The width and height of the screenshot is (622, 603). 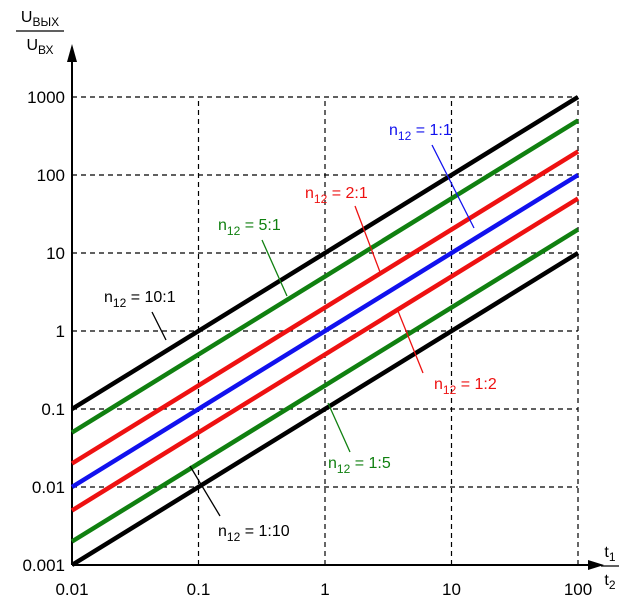 I want to click on x-axis-label-numerator: t1, so click(x=609, y=554).